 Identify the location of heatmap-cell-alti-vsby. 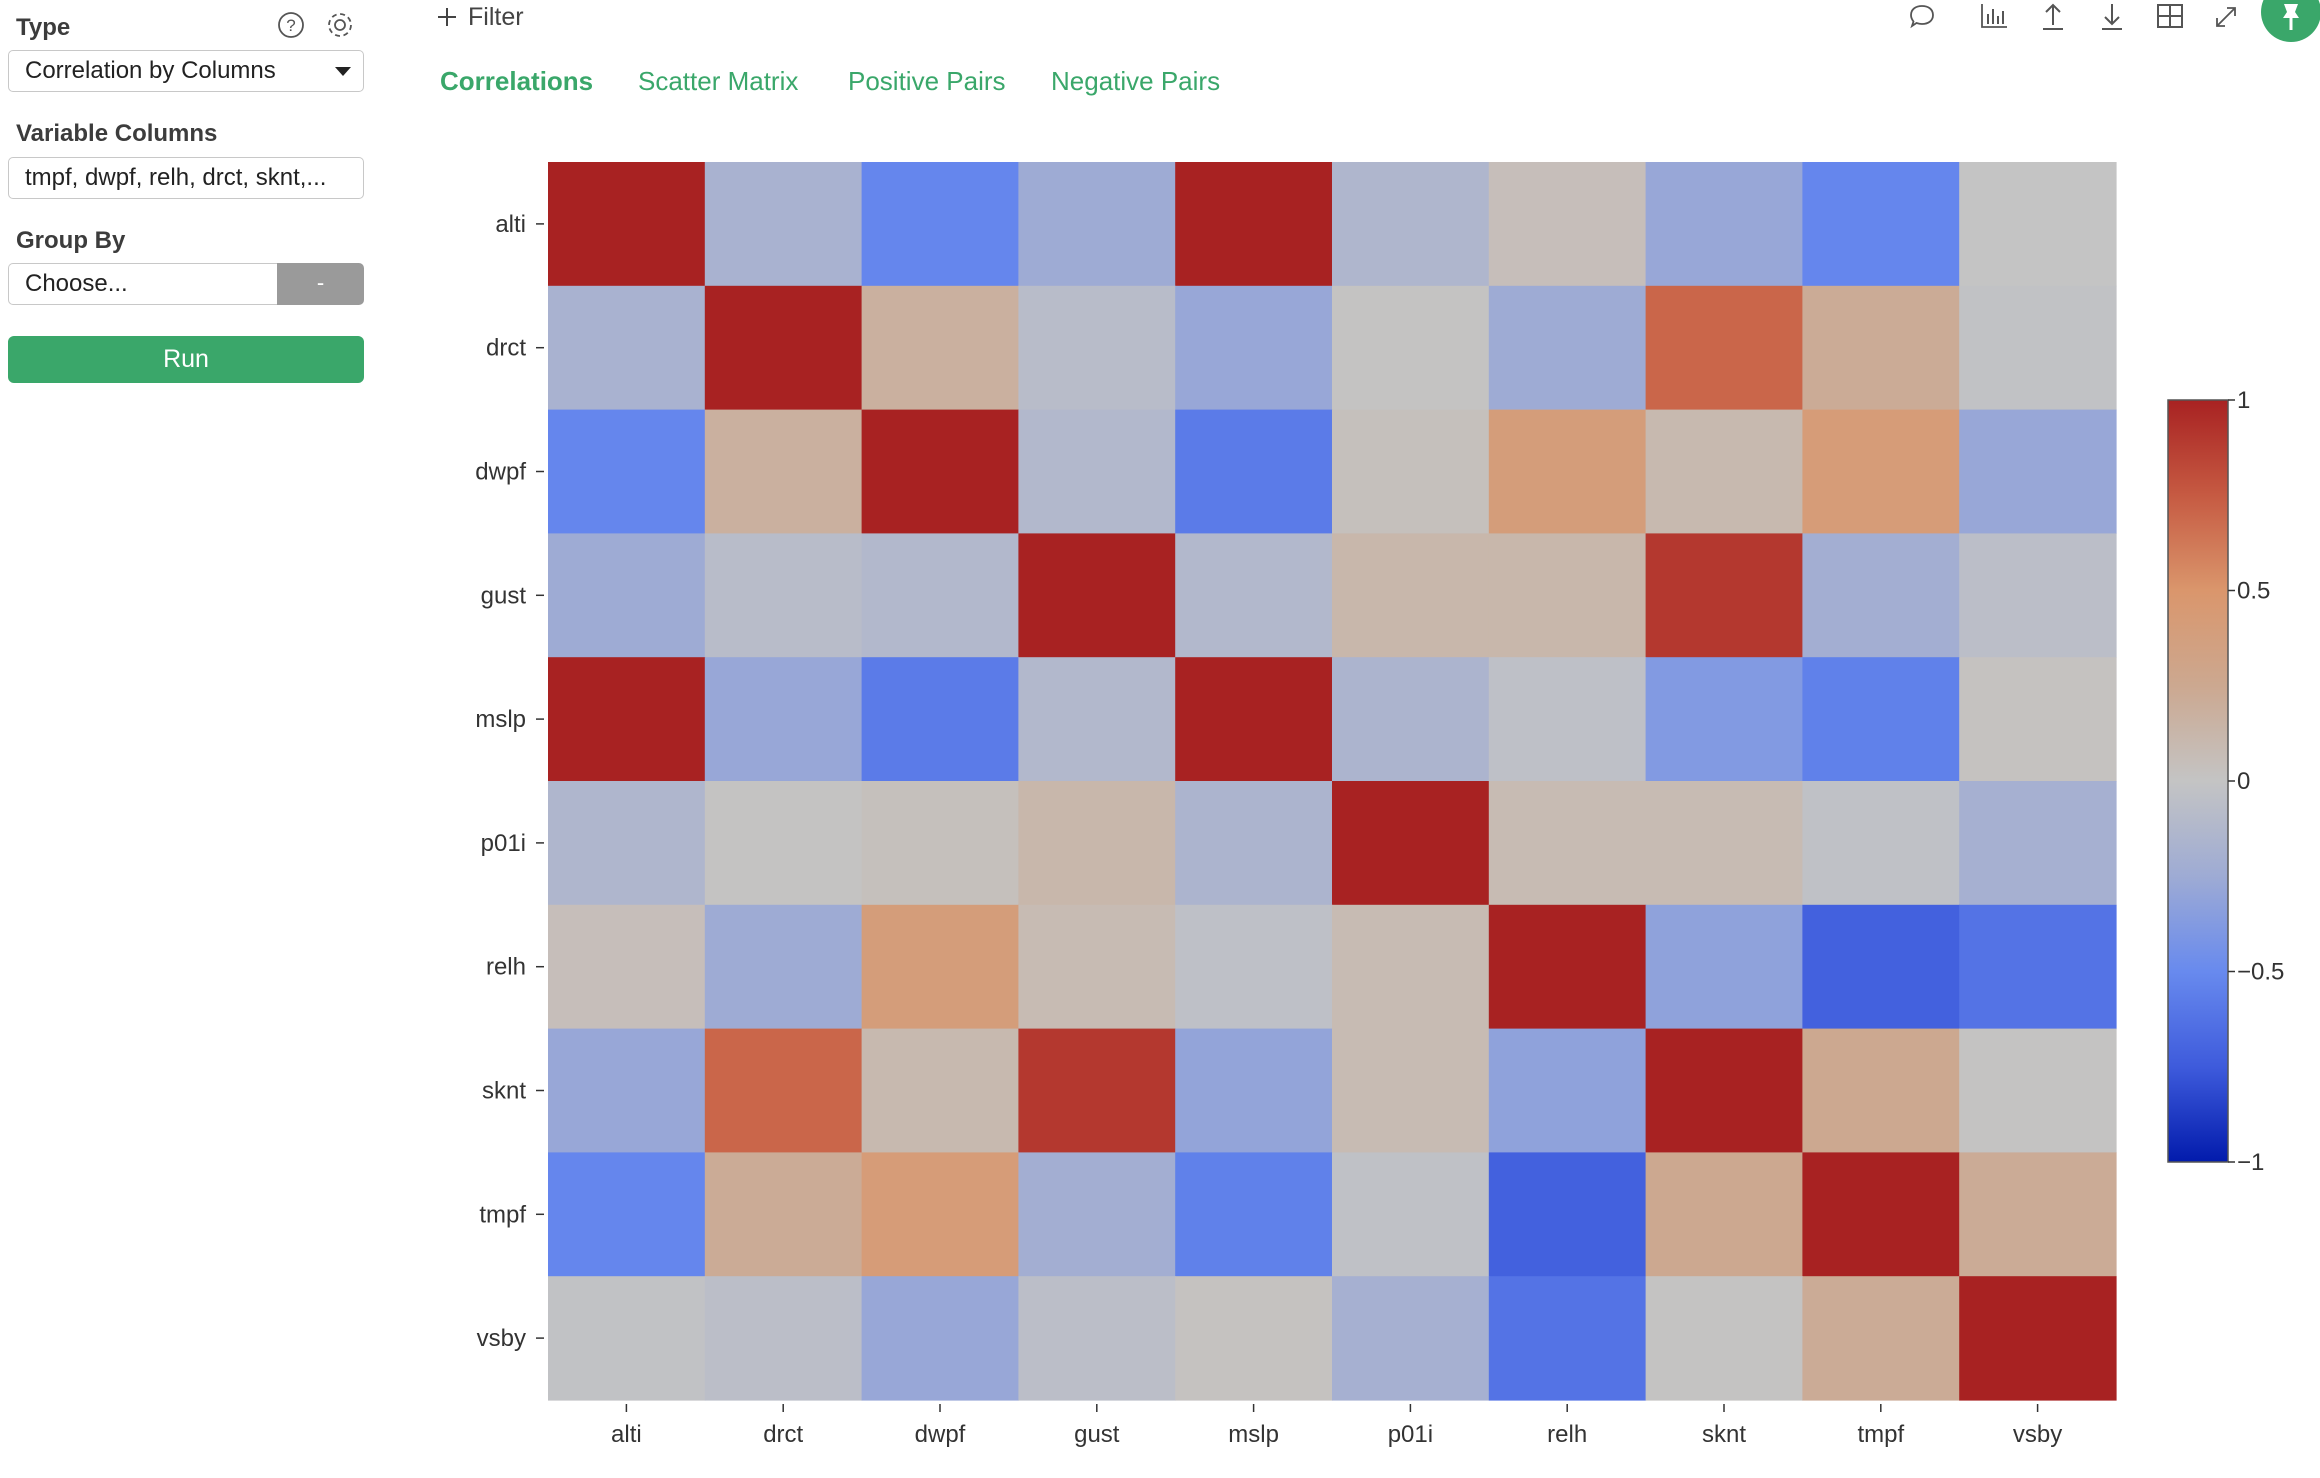
(2038, 224).